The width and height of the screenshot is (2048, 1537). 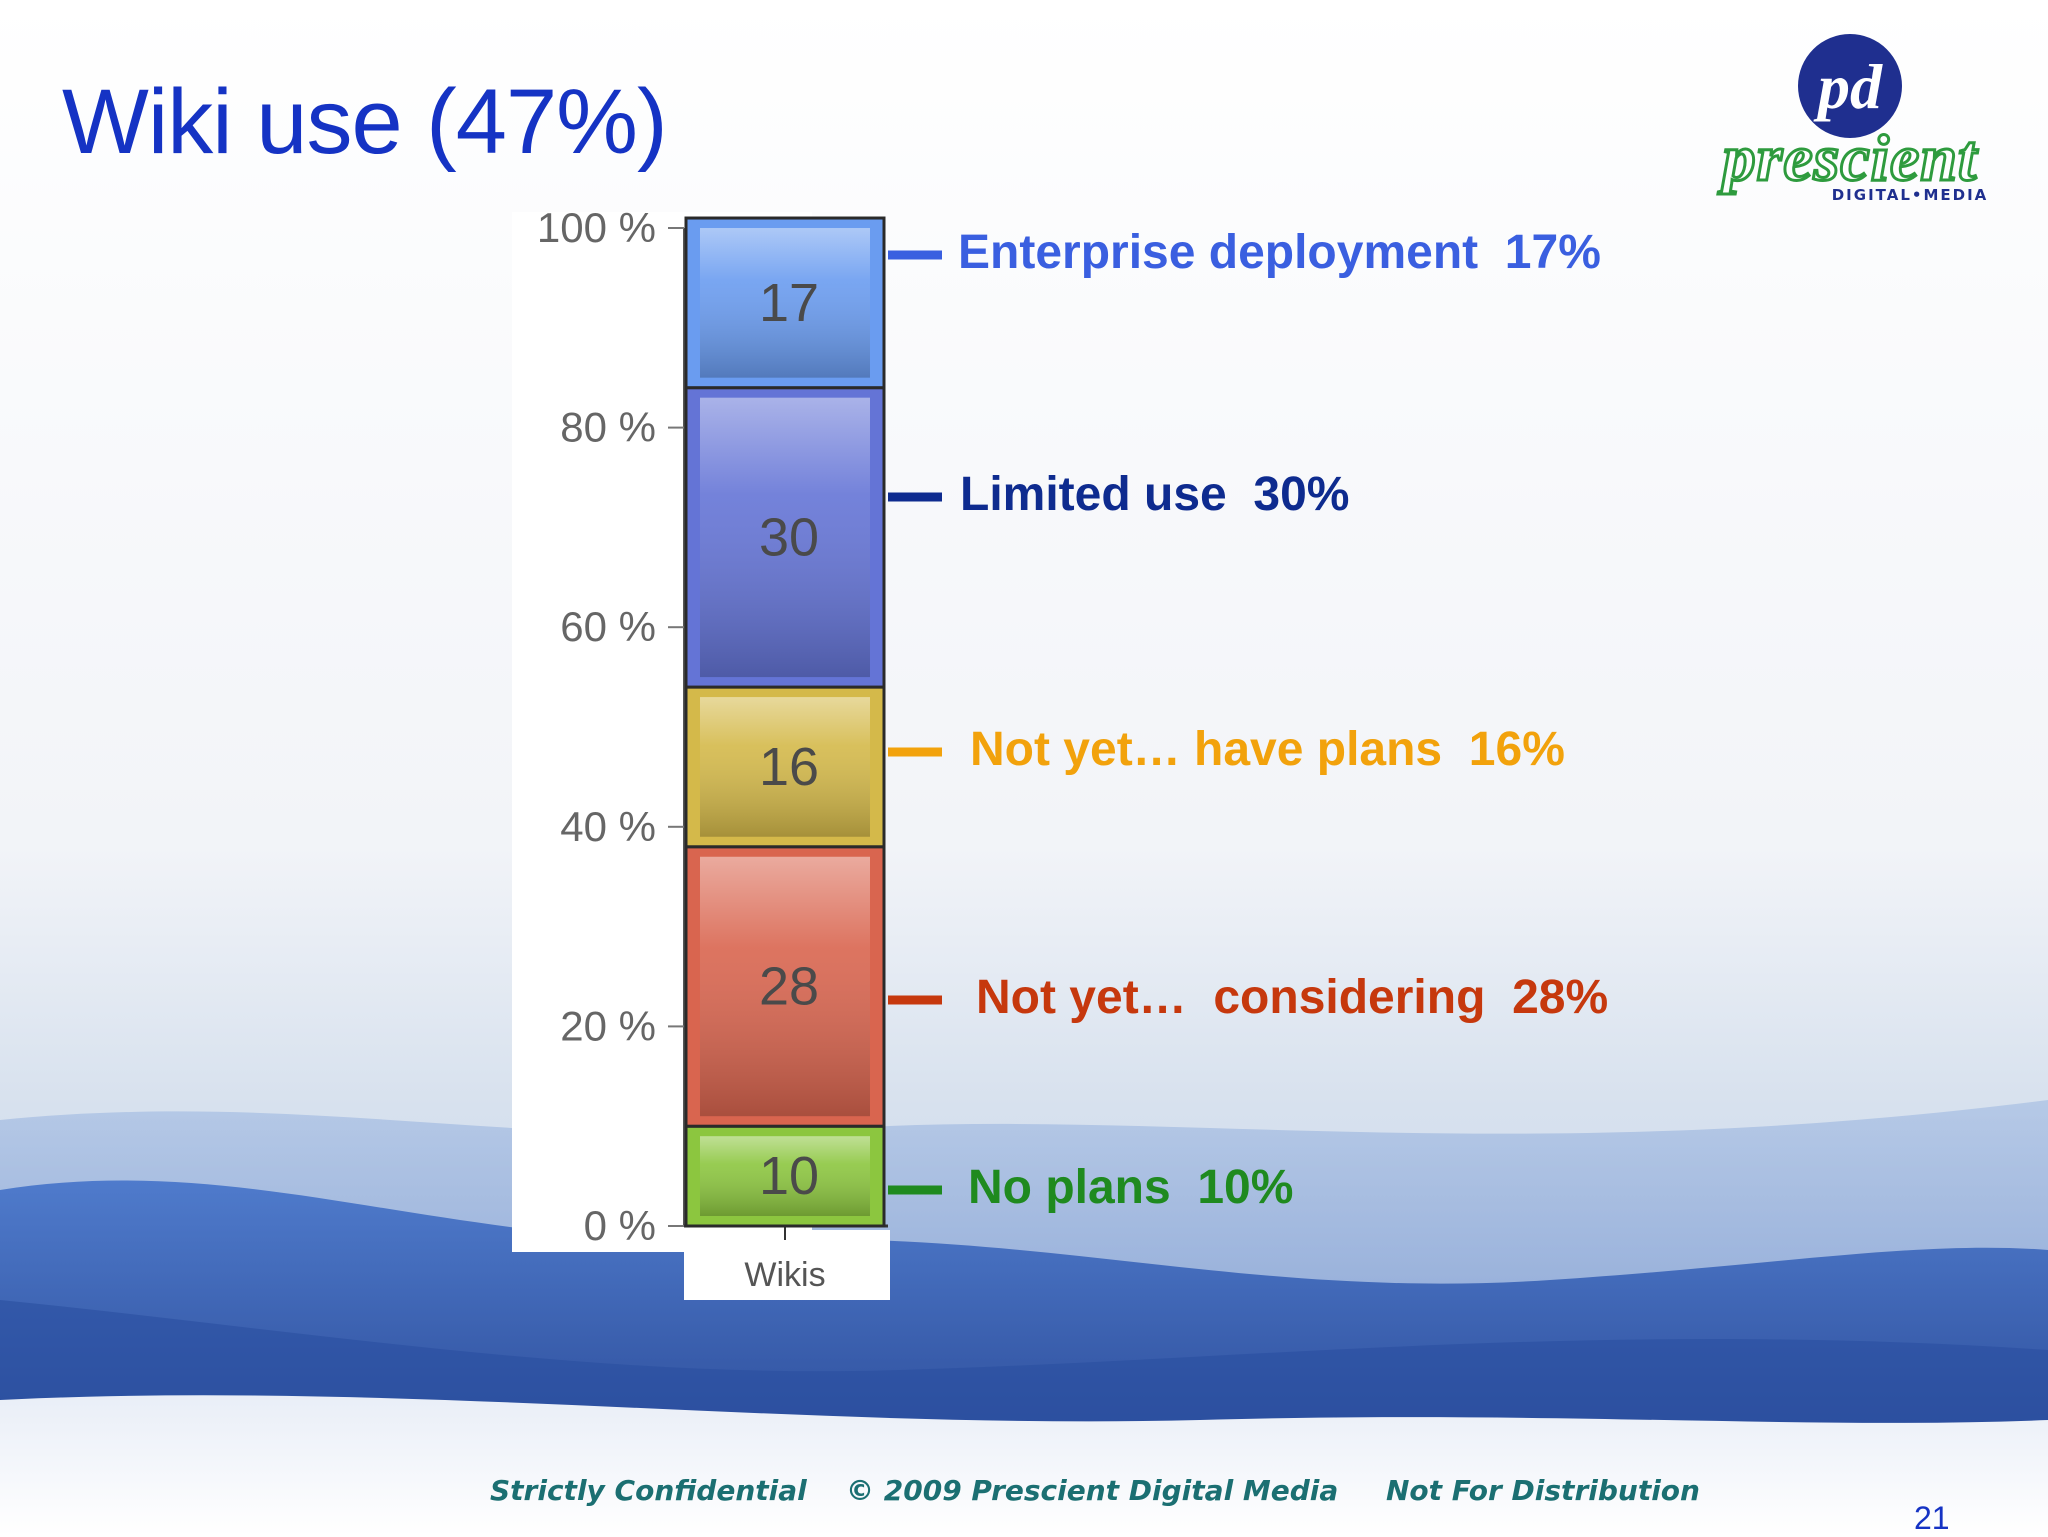 I want to click on logo-circle, so click(x=1850, y=86).